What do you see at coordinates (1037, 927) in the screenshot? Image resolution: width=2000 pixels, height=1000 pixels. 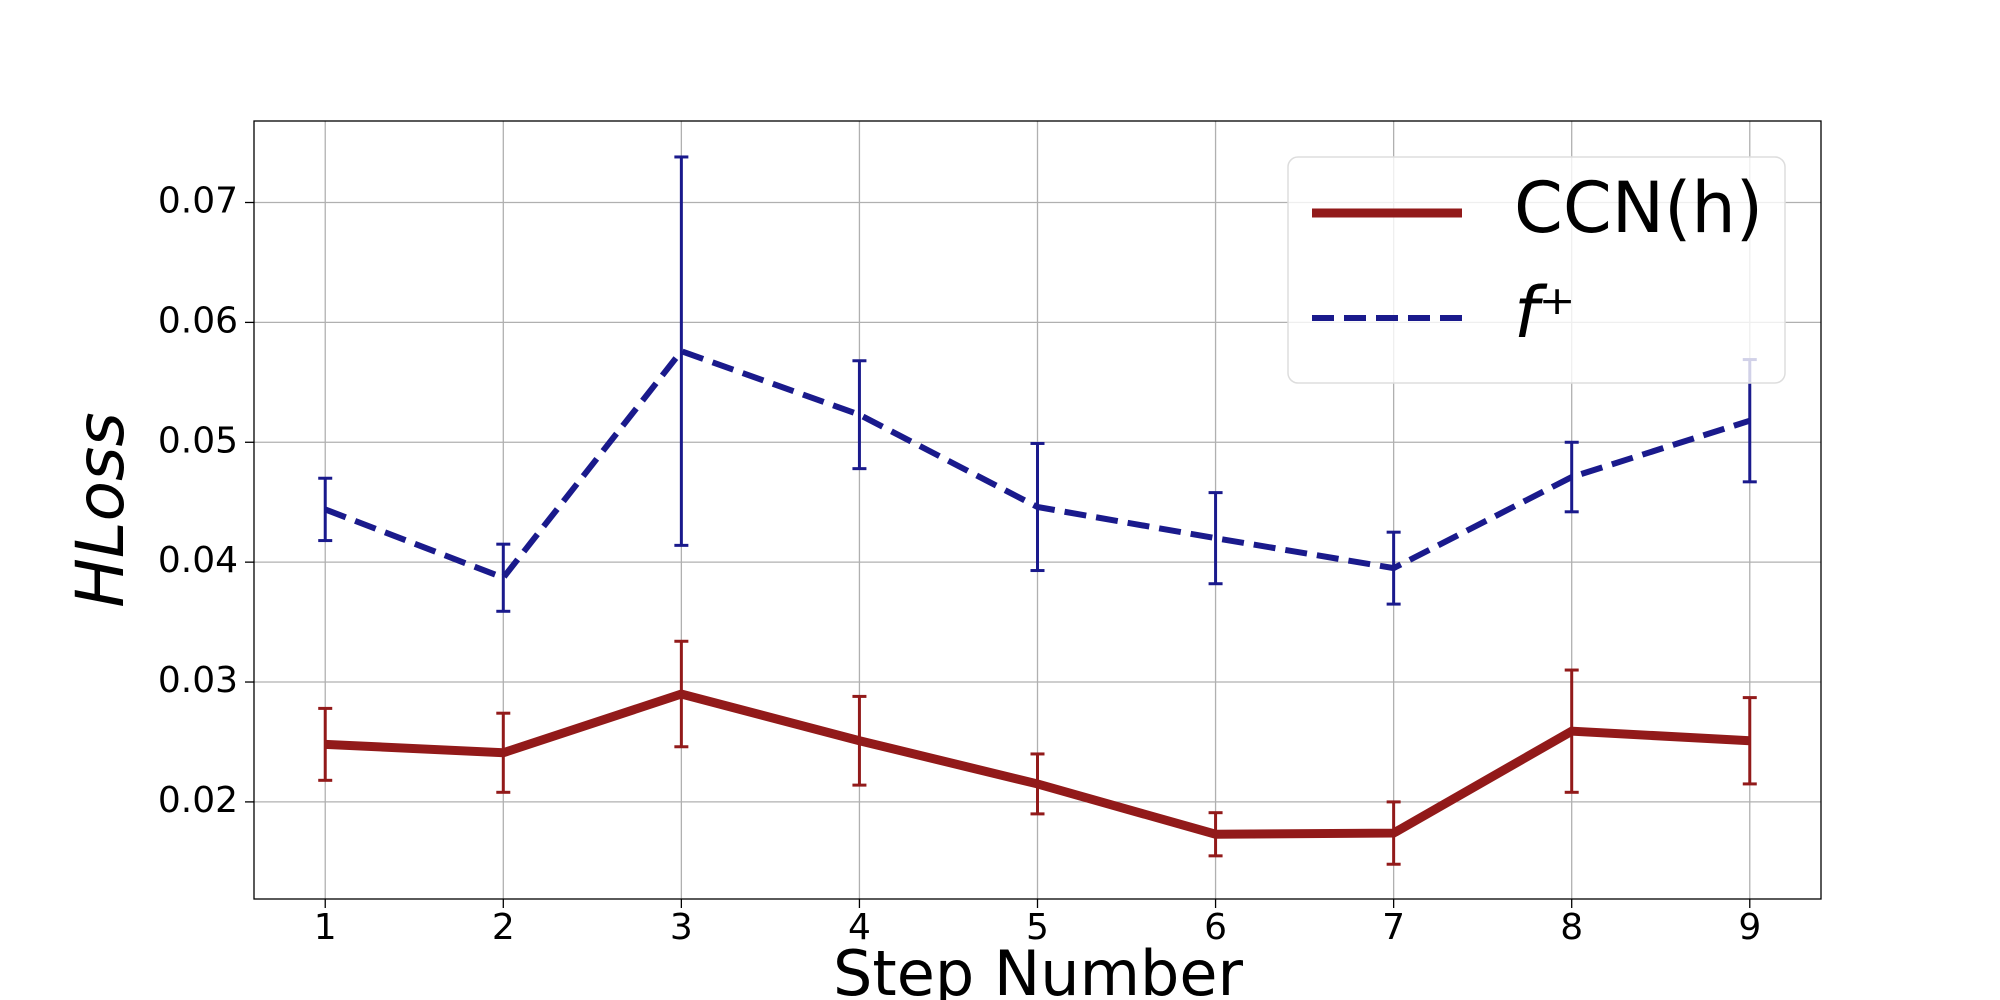 I see `x-tick-label: 5` at bounding box center [1037, 927].